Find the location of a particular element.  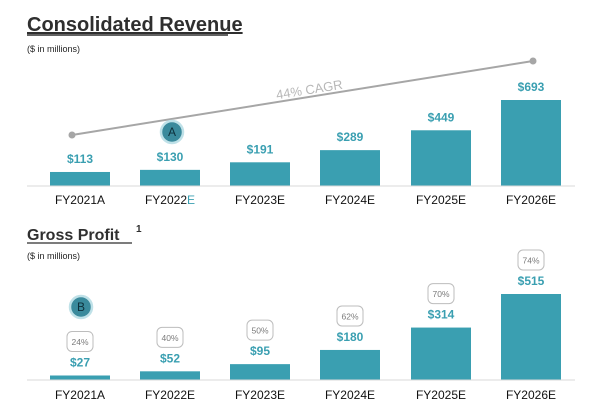

gross-profit-title: Gross Profit is located at coordinates (73, 235).